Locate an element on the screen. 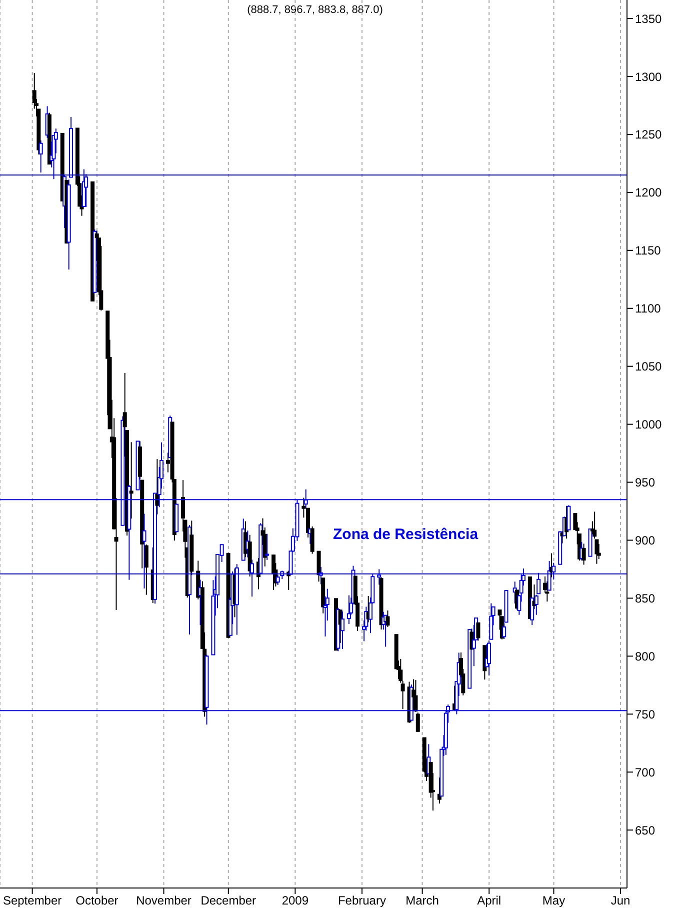 This screenshot has width=679, height=910. y-tick-label: 1000 is located at coordinates (648, 425).